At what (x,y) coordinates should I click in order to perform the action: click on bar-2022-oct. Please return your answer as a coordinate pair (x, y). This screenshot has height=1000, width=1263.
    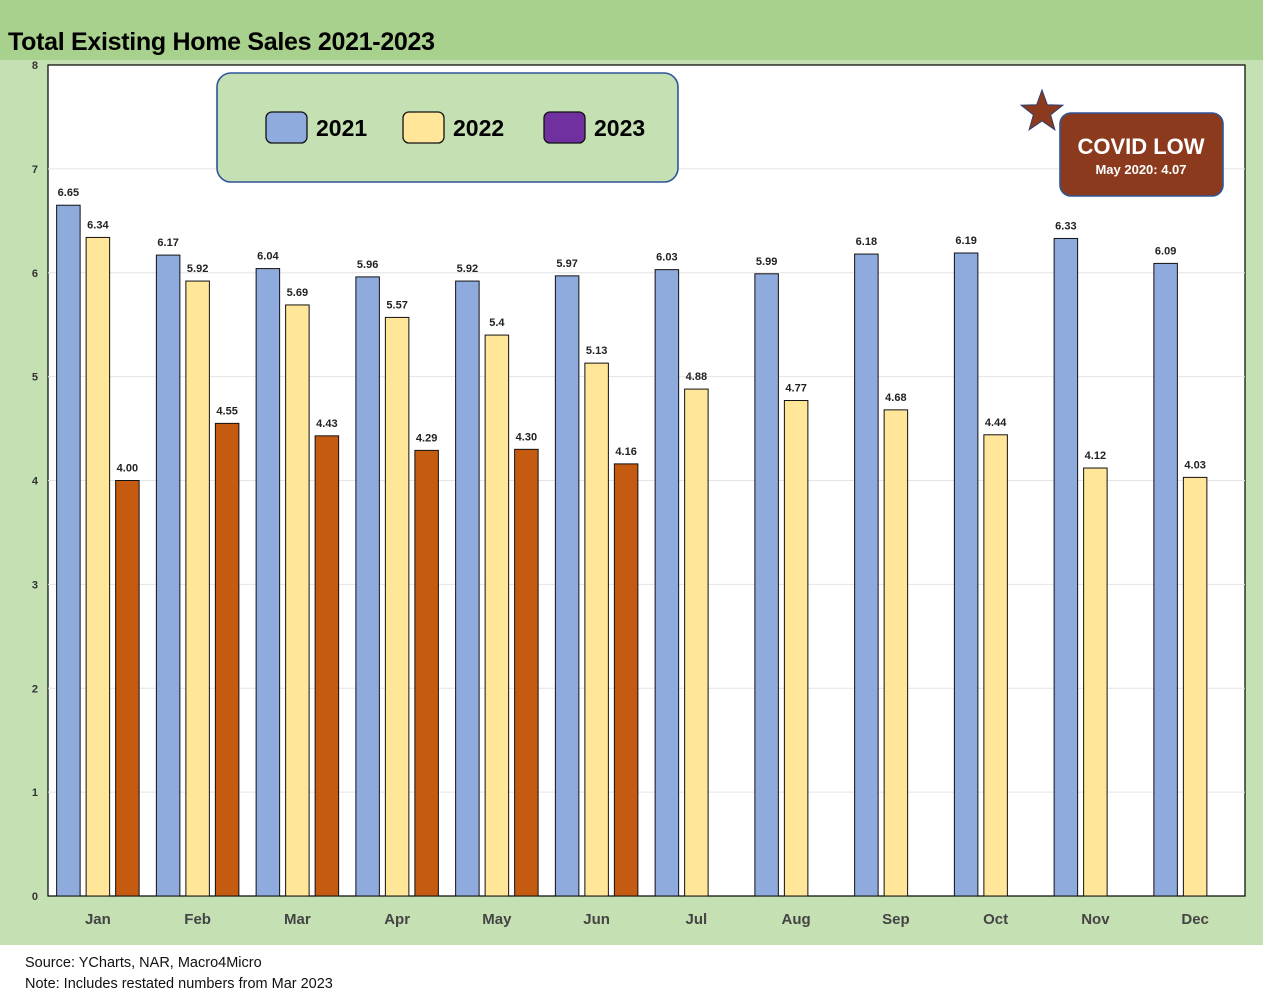
    Looking at the image, I should click on (995, 665).